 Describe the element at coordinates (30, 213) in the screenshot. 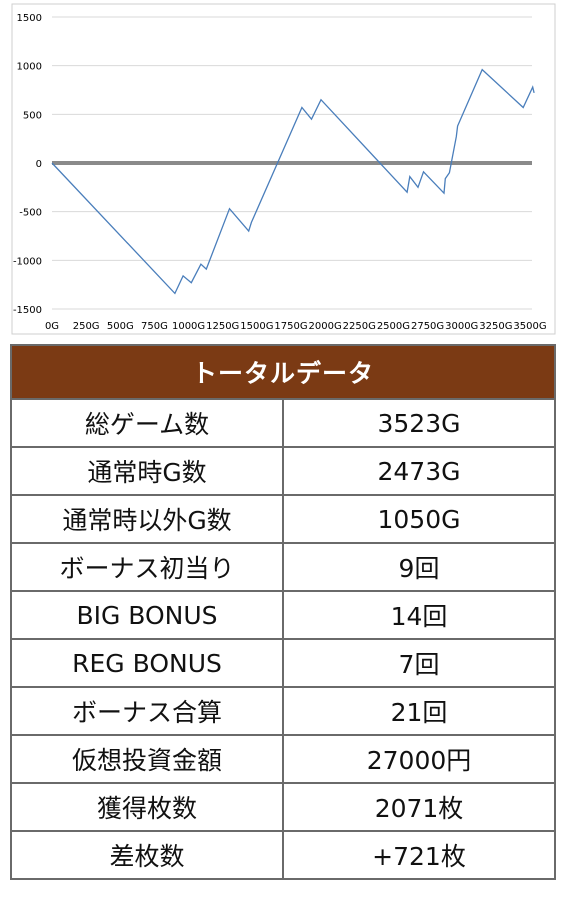

I see `y-tick-label: -500` at that location.